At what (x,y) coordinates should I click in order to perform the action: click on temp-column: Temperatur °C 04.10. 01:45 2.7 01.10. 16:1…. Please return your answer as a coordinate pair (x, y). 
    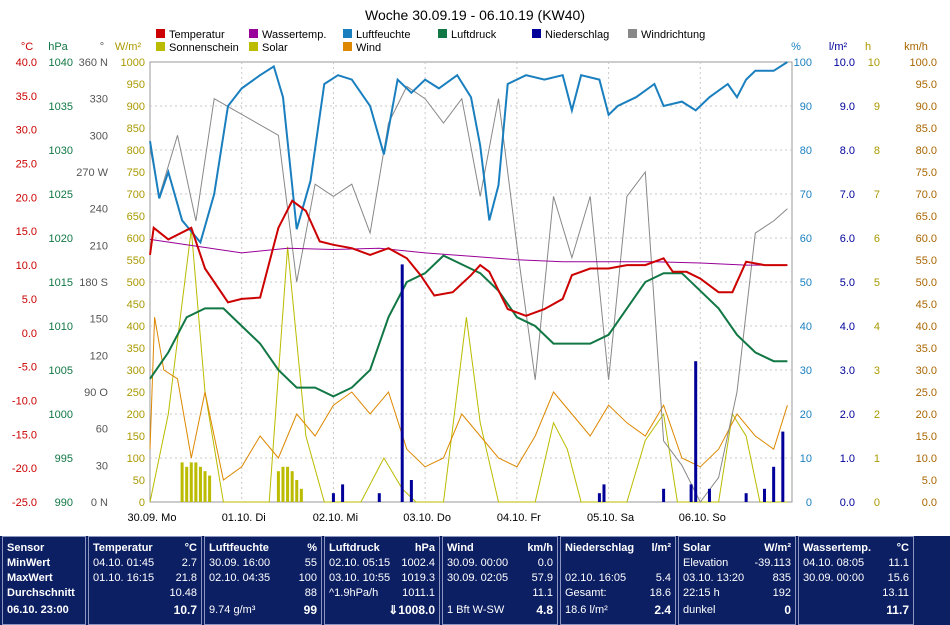
    Looking at the image, I should click on (145, 580).